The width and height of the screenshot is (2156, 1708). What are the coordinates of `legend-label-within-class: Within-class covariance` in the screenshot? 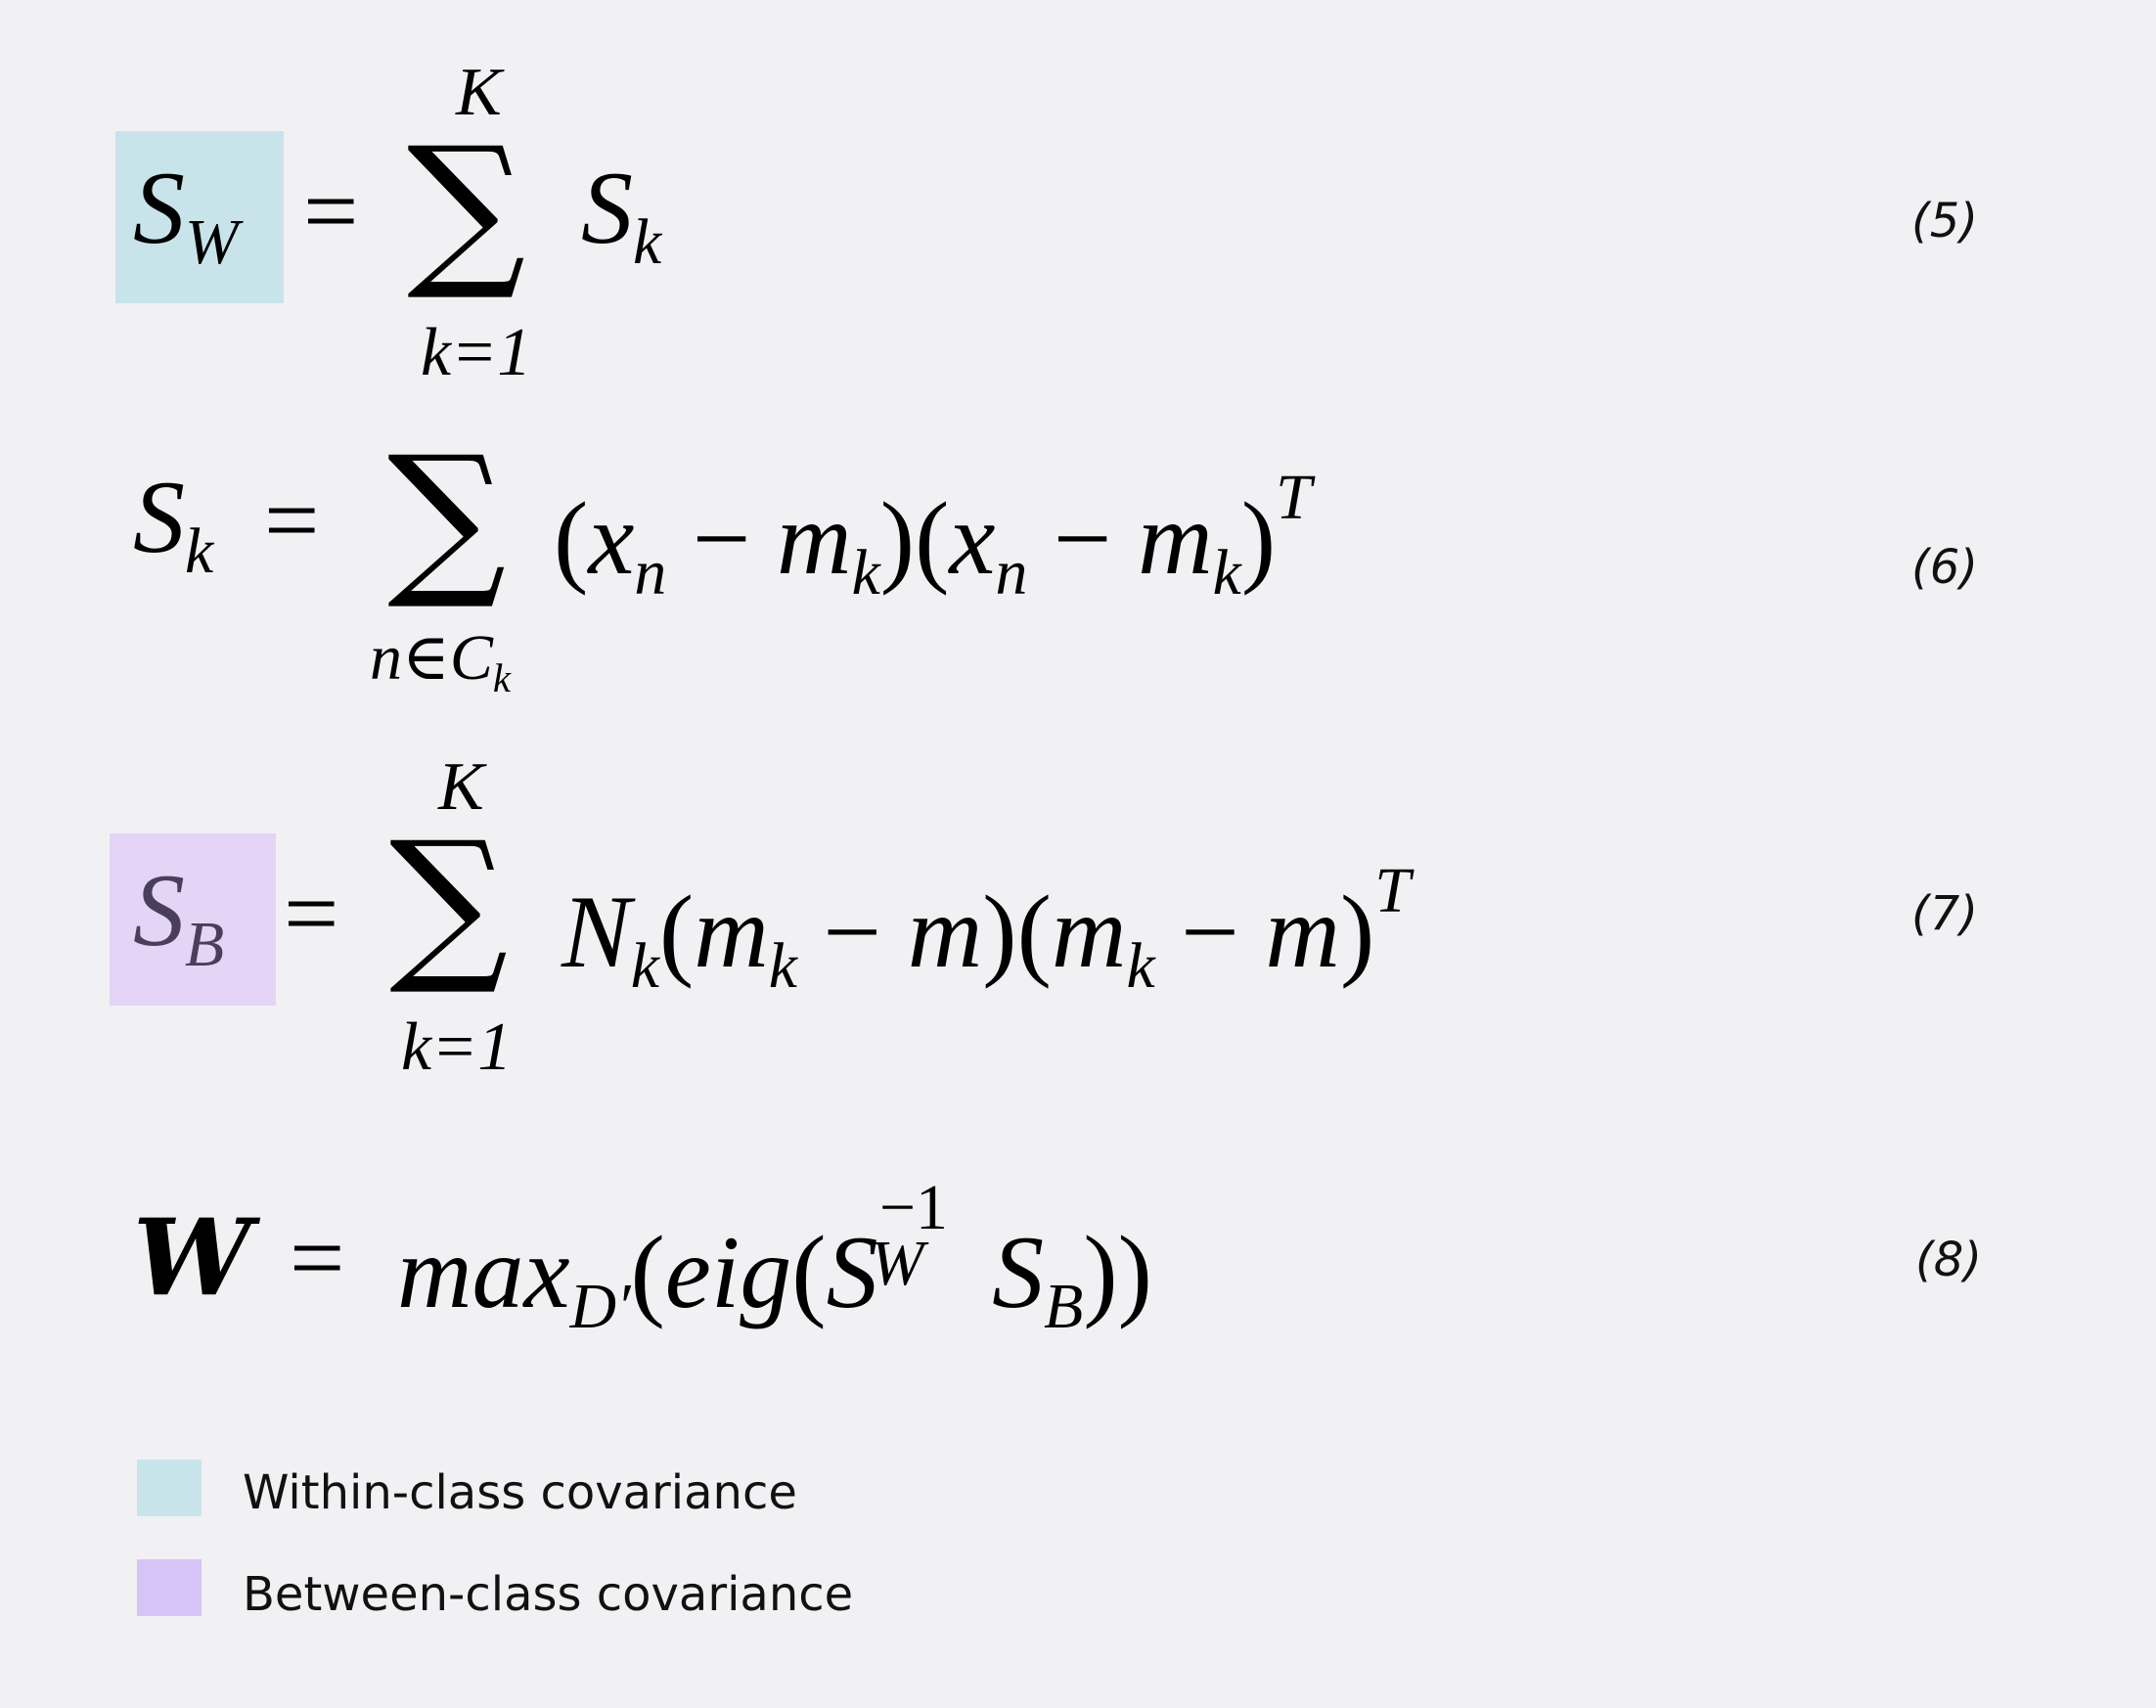 It's located at (520, 1492).